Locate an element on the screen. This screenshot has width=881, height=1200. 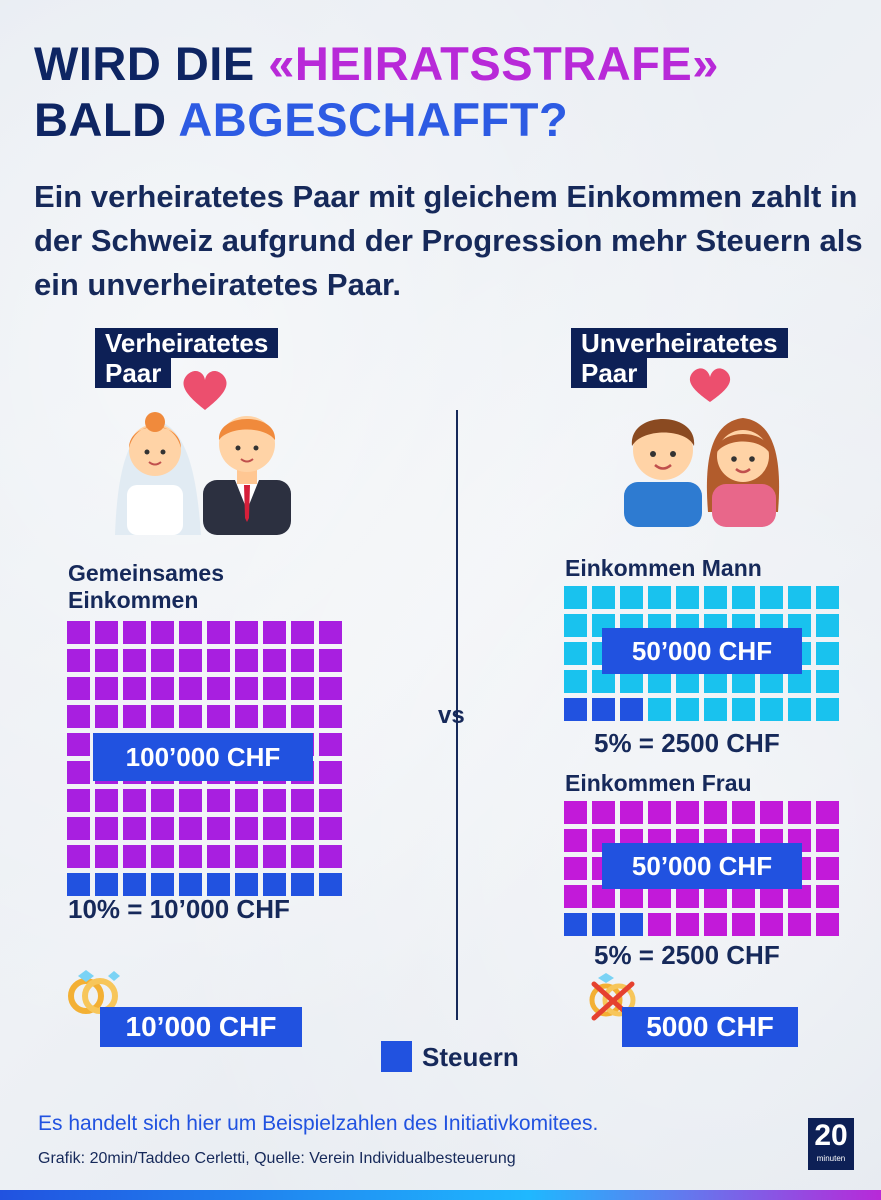
married-couple-illustration is located at coordinates (203, 452).